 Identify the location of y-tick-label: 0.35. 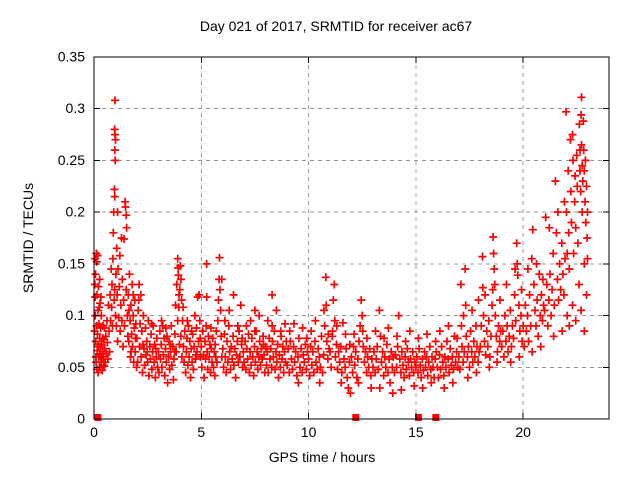
(71, 57).